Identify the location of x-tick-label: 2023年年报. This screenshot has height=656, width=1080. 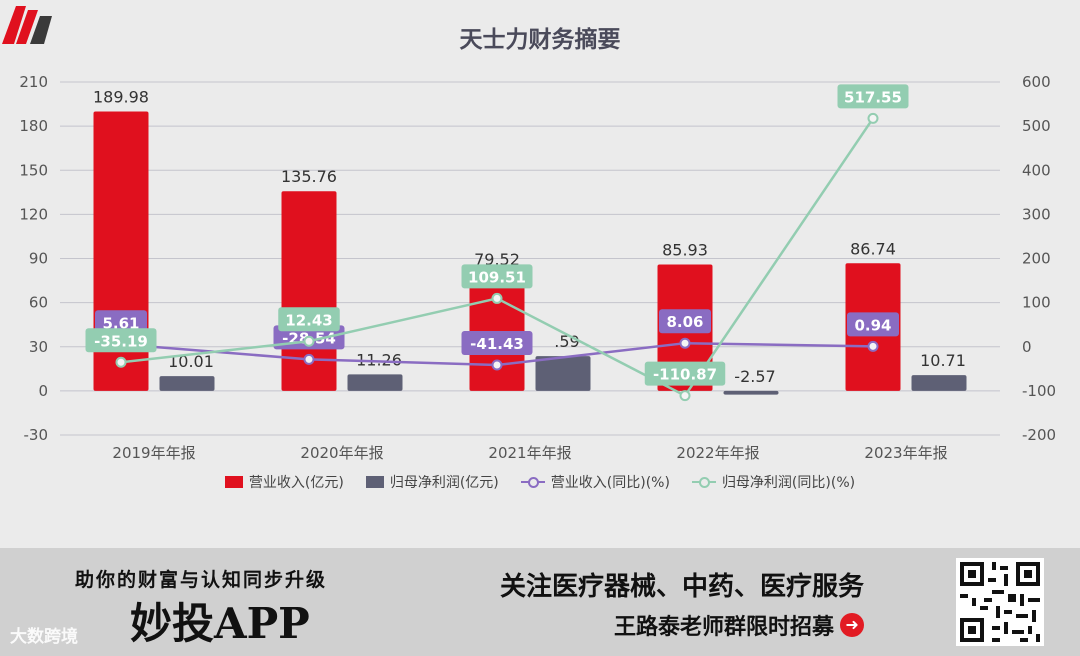
(905, 453).